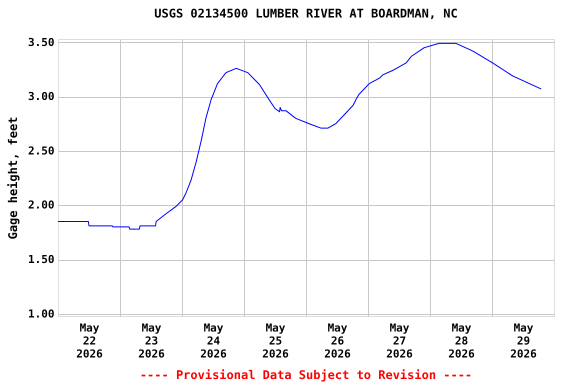 The image size is (576, 384). Describe the element at coordinates (214, 341) in the screenshot. I see `x-tick-label: May 24 2026` at that location.